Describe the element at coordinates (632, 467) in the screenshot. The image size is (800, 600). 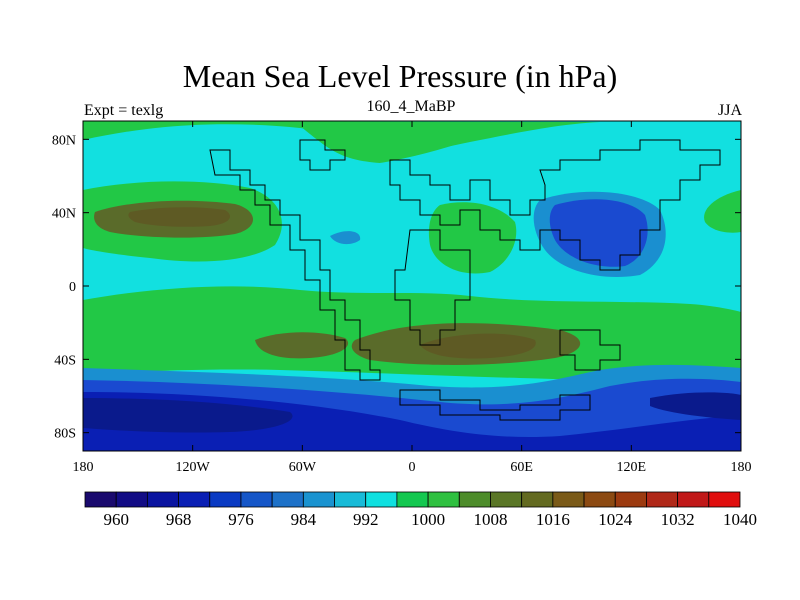
I see `lon-tick-label: 120E` at that location.